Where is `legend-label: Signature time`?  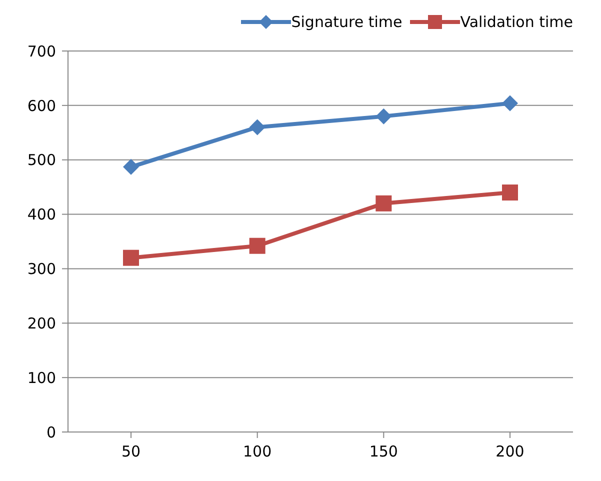
legend-label: Signature time is located at coordinates (346, 22).